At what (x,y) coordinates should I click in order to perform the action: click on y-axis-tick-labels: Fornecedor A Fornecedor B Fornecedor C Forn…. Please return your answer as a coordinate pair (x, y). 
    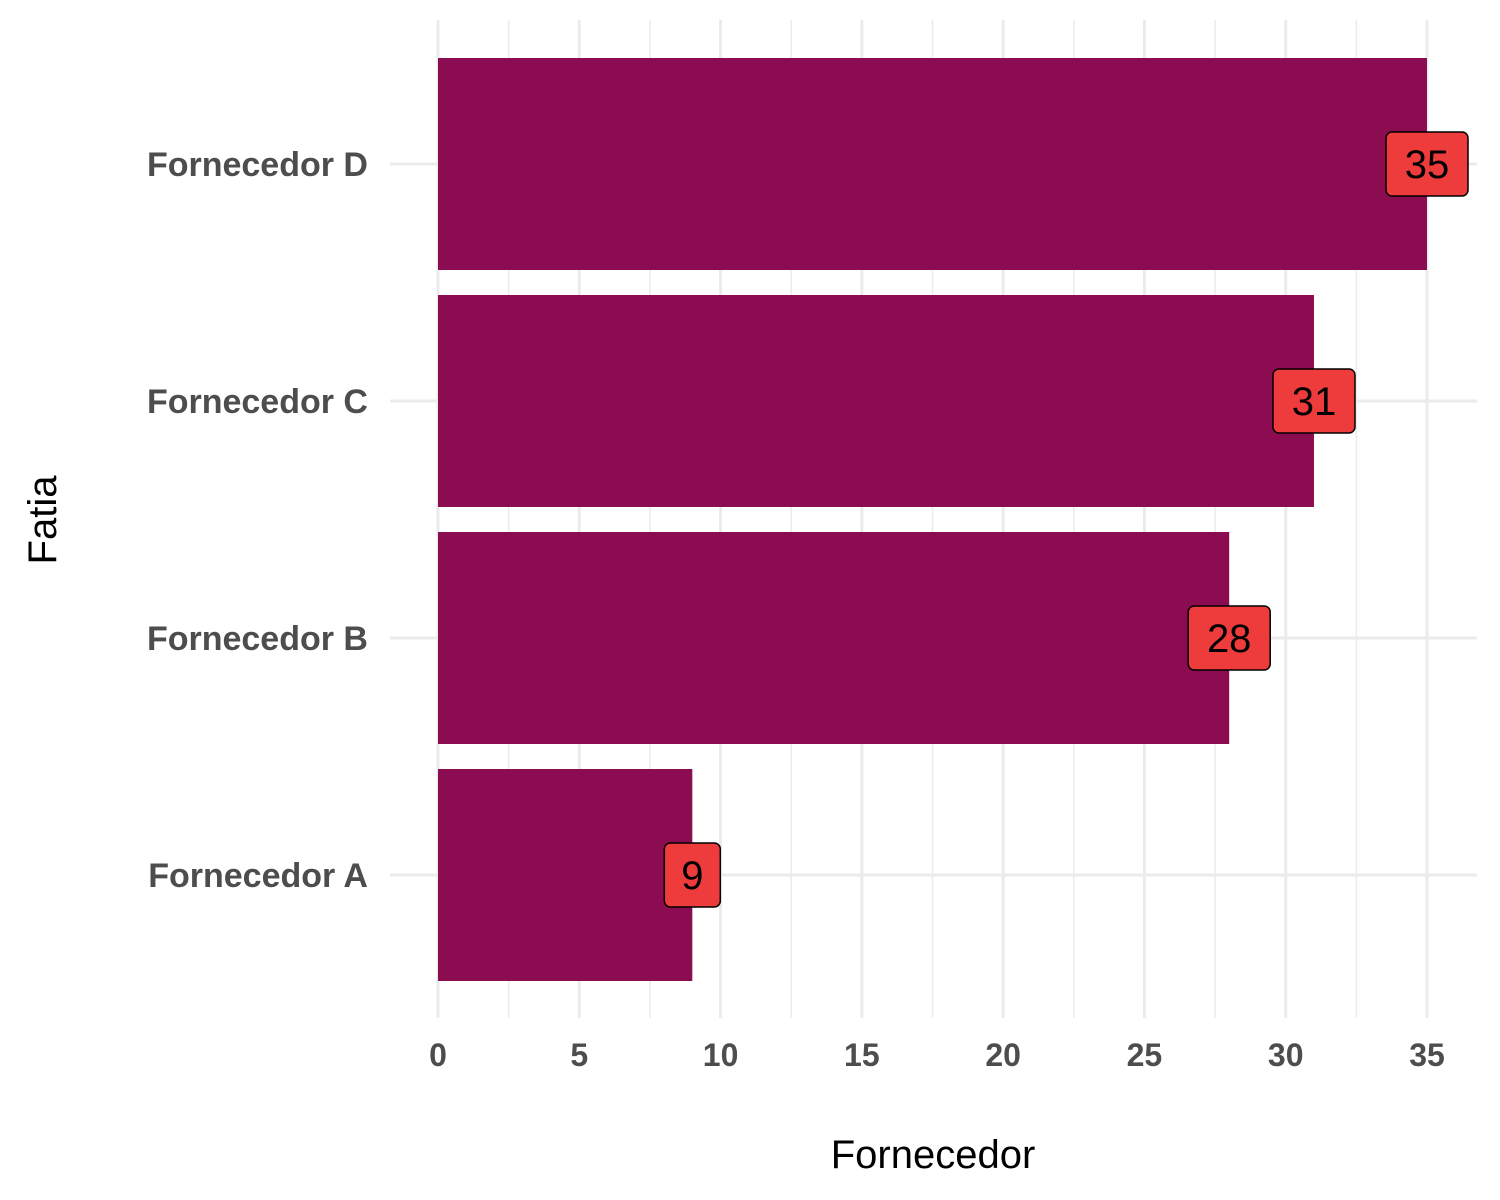
    Looking at the image, I should click on (257, 520).